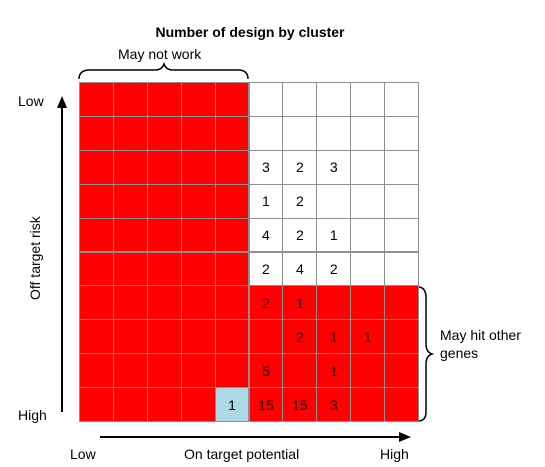  Describe the element at coordinates (300, 133) in the screenshot. I see `grid-cell-r1-c6` at that location.